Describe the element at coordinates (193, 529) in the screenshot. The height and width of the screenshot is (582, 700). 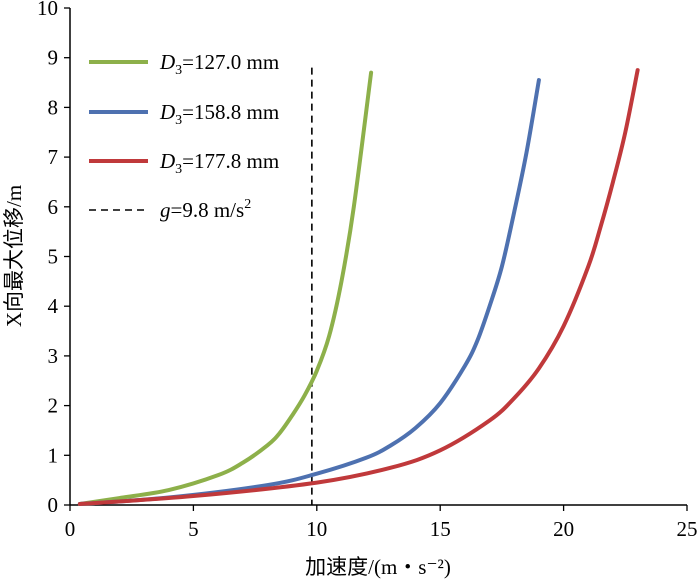
I see `x-tick-label: 5` at that location.